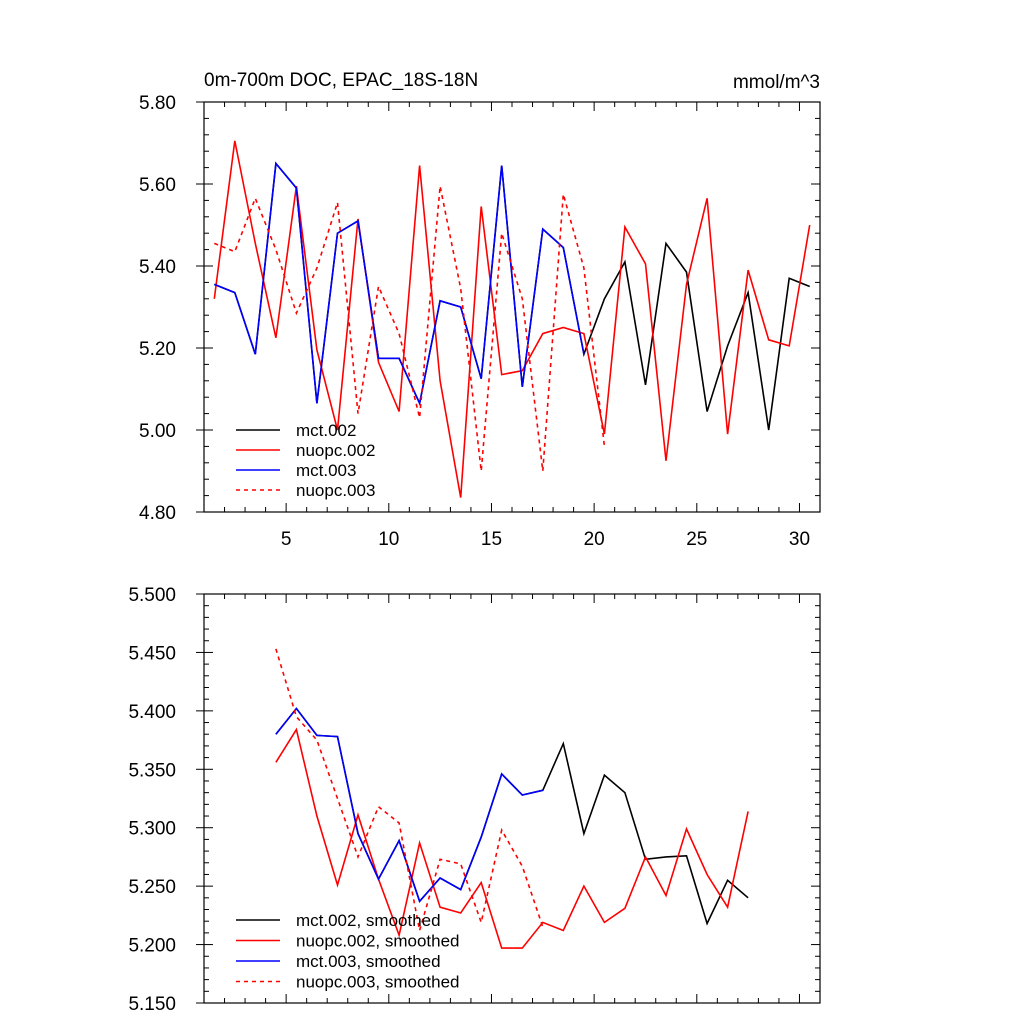 The image size is (1024, 1024). I want to click on units-label: mmol/m^3, so click(776, 82).